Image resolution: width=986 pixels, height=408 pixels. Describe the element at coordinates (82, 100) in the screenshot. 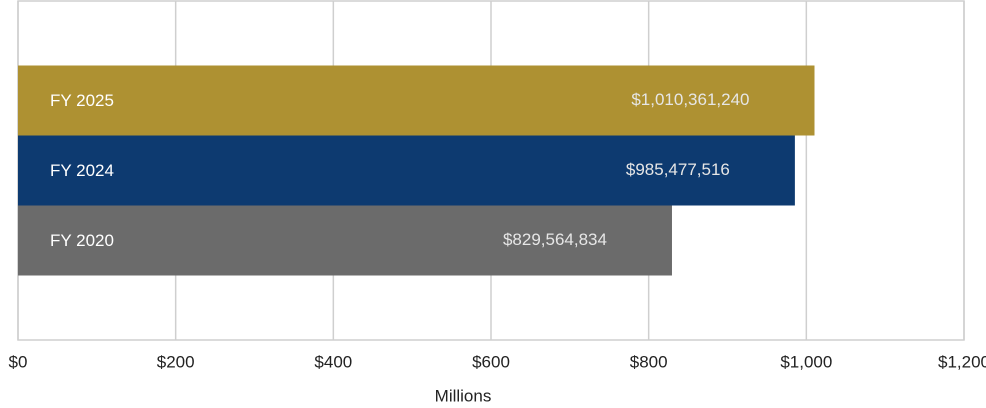

I see `category-label: FY 2025` at that location.